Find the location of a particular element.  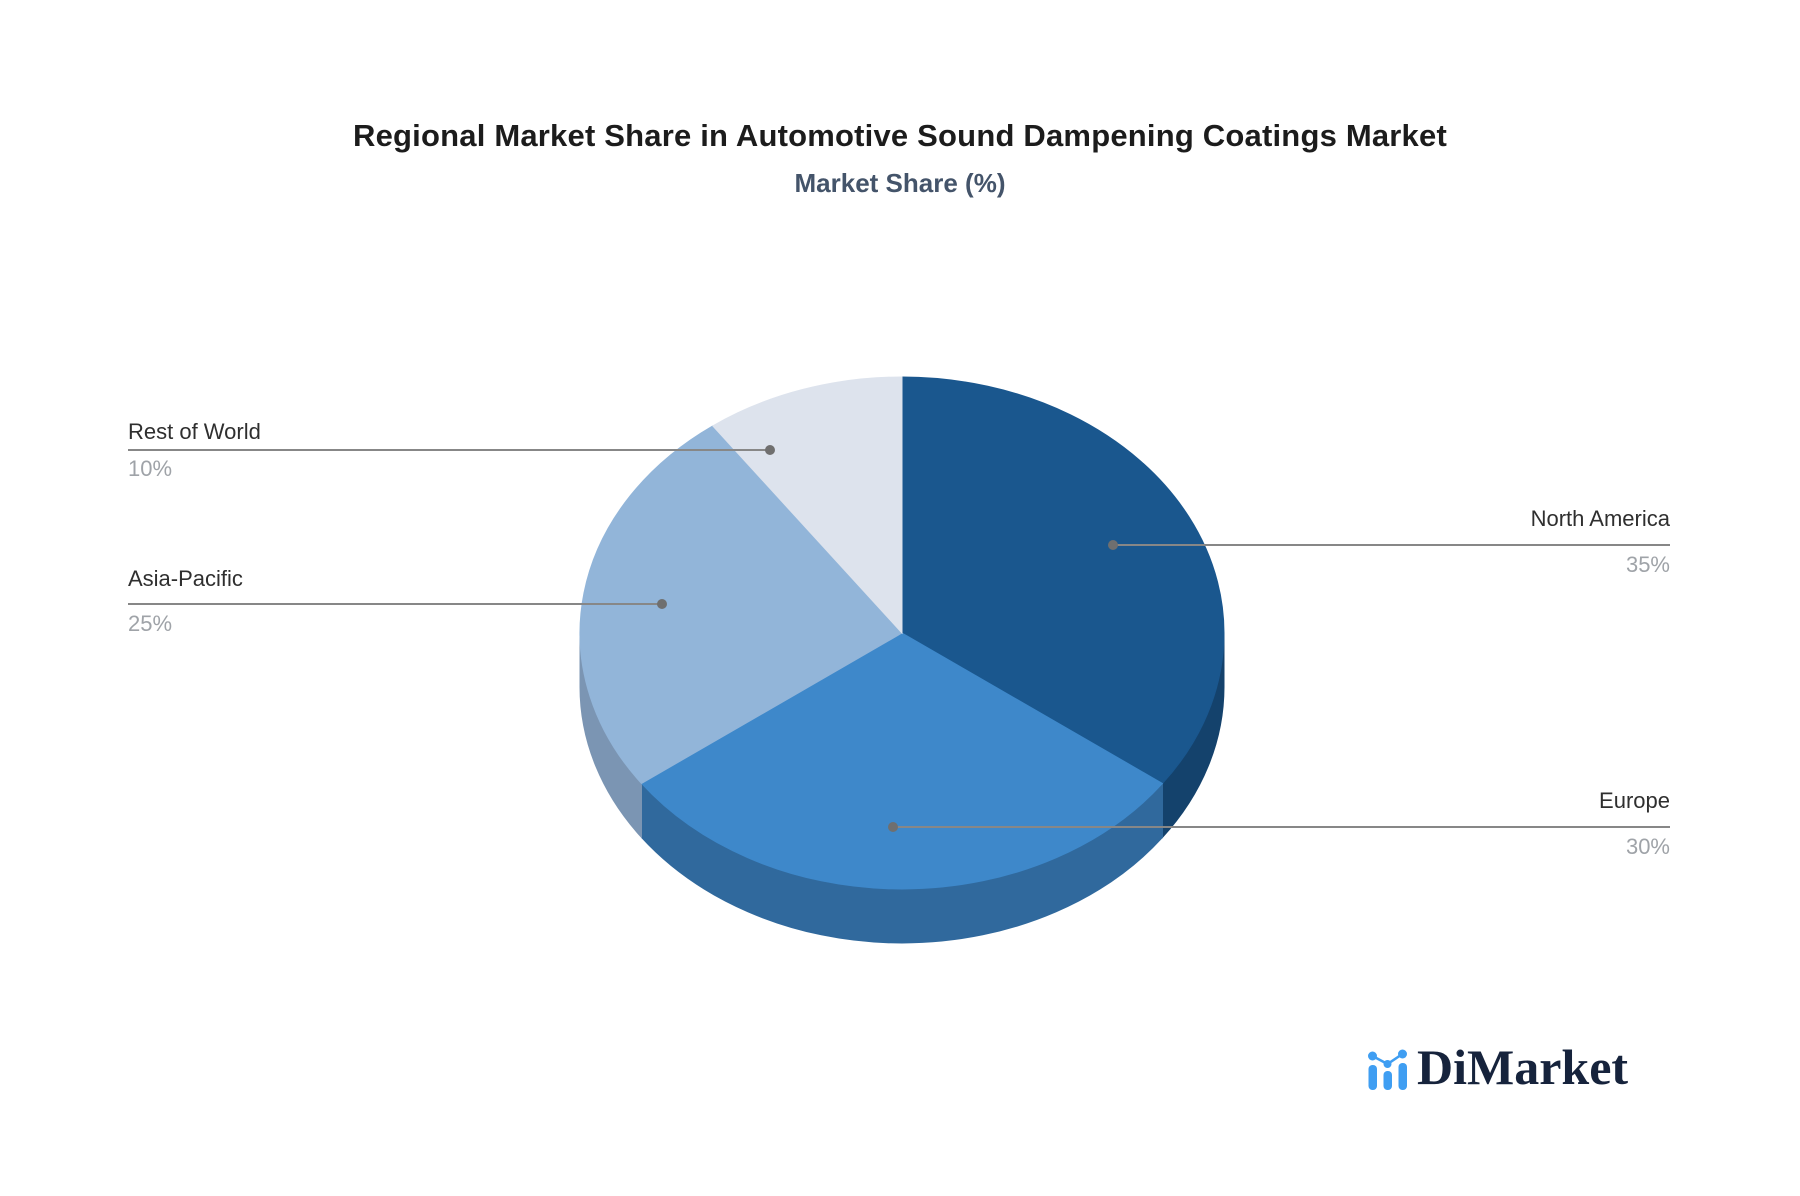

value-rest-of-world: 10% is located at coordinates (150, 469).